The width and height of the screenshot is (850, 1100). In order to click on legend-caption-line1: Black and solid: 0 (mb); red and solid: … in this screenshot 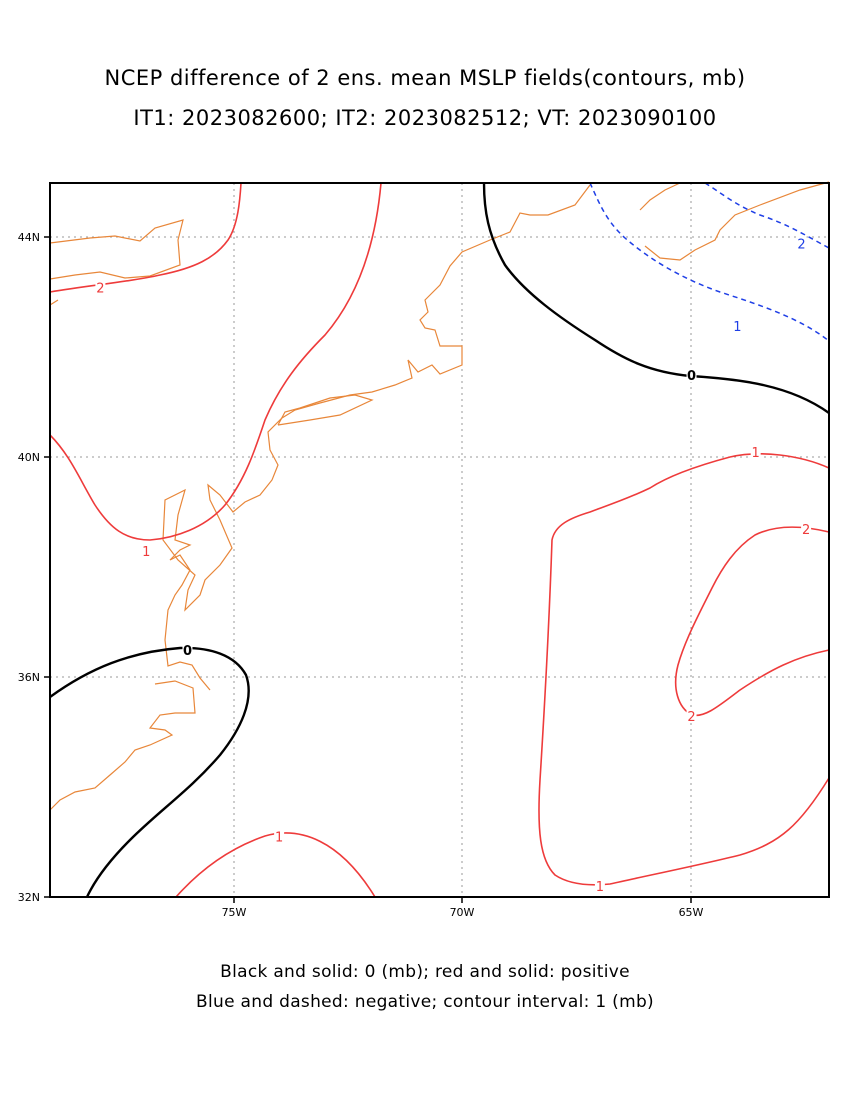, I will do `click(425, 972)`.